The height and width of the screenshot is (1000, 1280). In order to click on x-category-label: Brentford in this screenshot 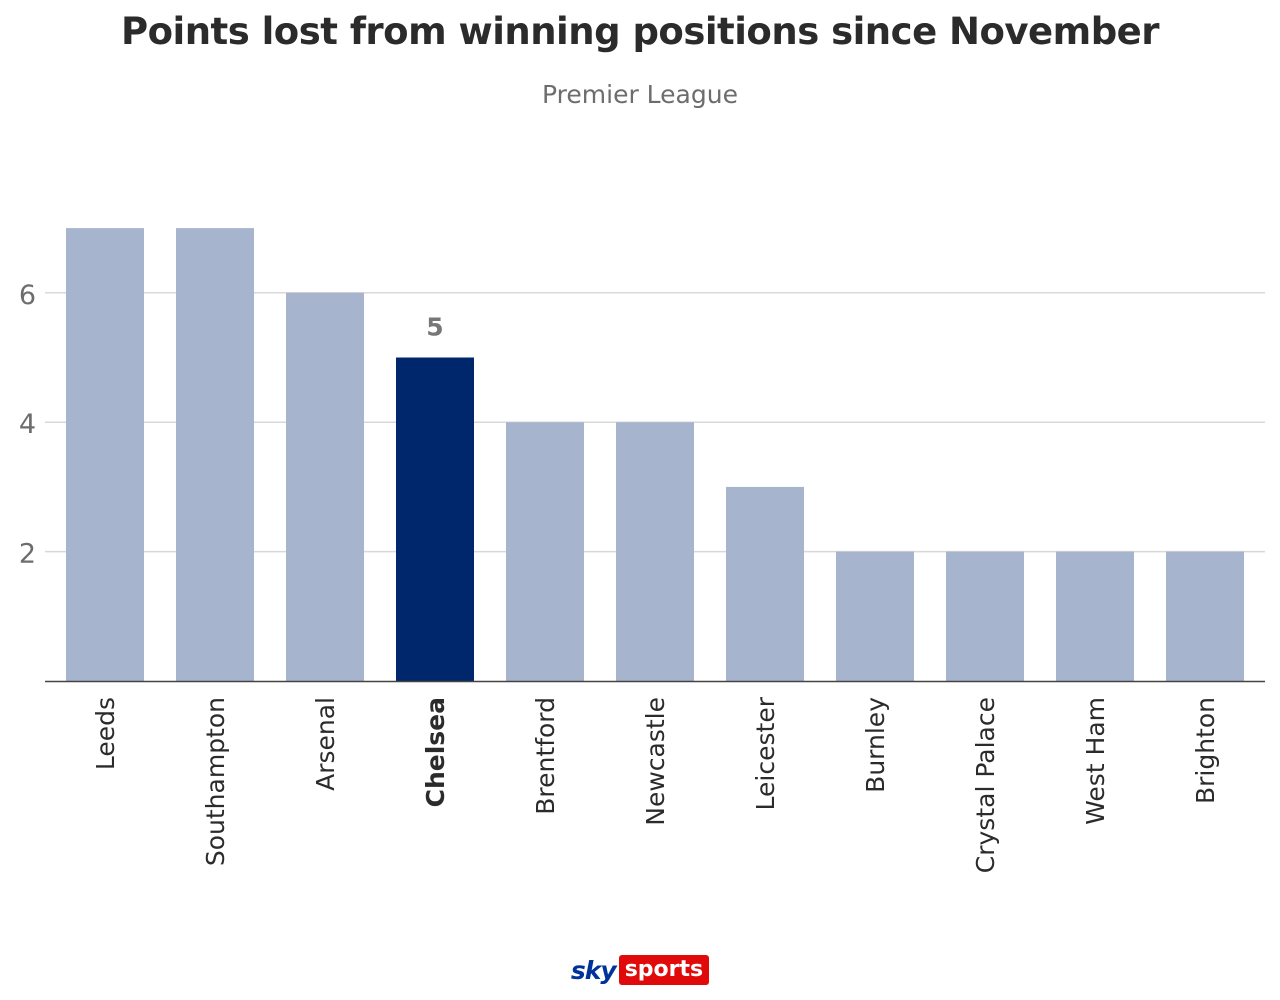, I will do `click(545, 756)`.